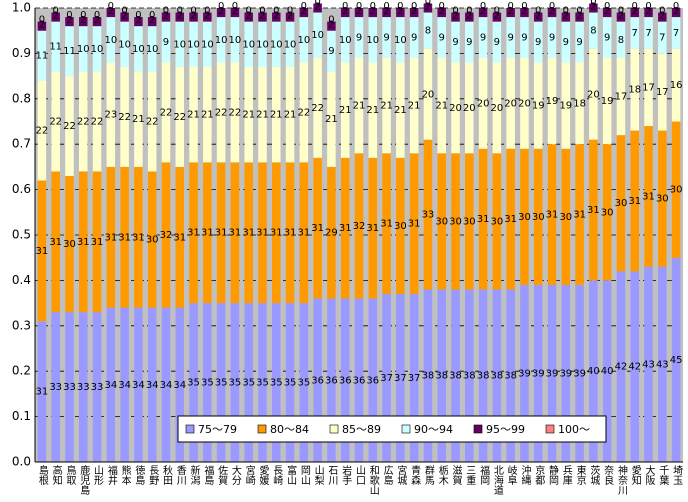 Image resolution: width=688 pixels, height=502 pixels. I want to click on data-label: 38, so click(497, 376).